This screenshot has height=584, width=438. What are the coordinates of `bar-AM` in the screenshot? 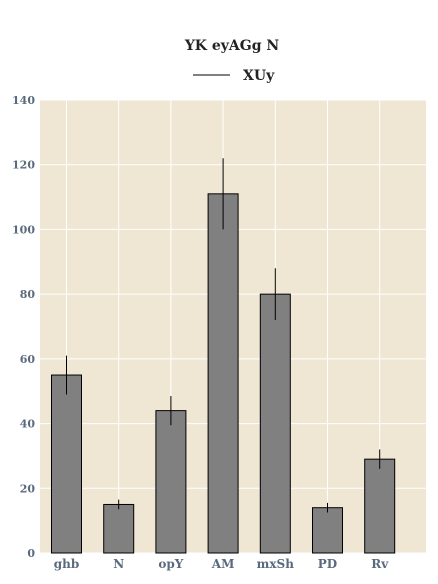 It's located at (223, 373).